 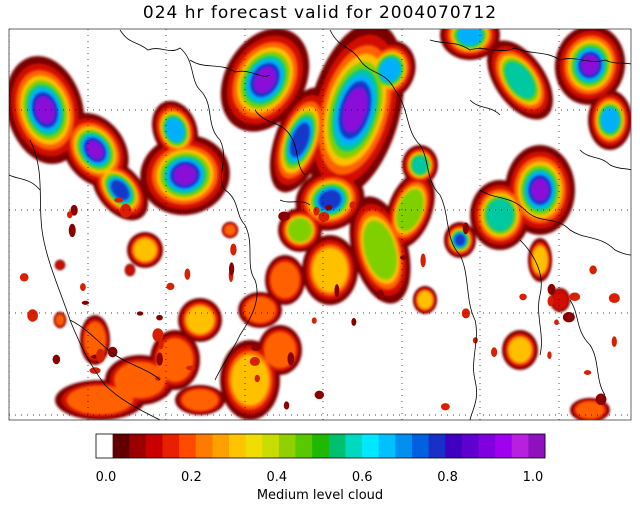 What do you see at coordinates (320, 13) in the screenshot?
I see `map-title: 024 hr forecast valid for 2004070712` at bounding box center [320, 13].